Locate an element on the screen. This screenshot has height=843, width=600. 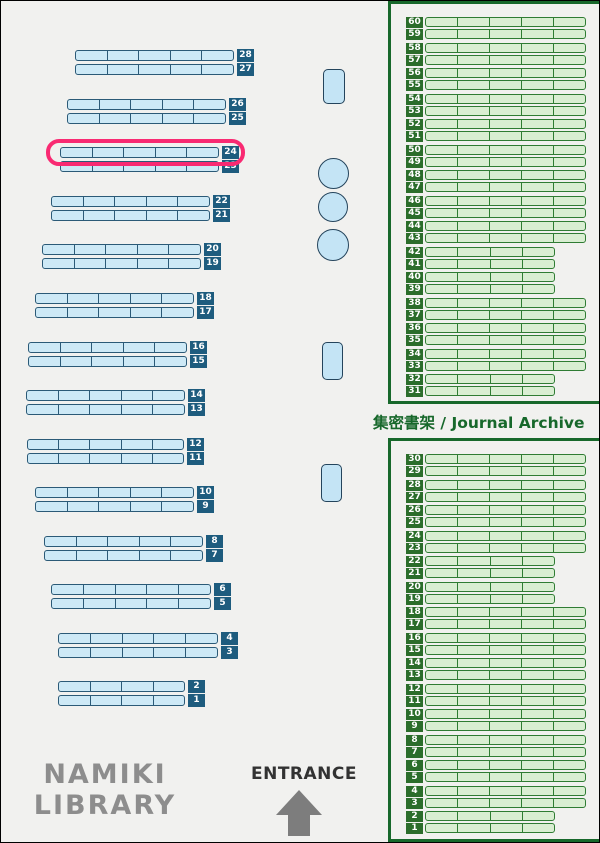
archive-shelf-badge-16: 16 is located at coordinates (414, 638).